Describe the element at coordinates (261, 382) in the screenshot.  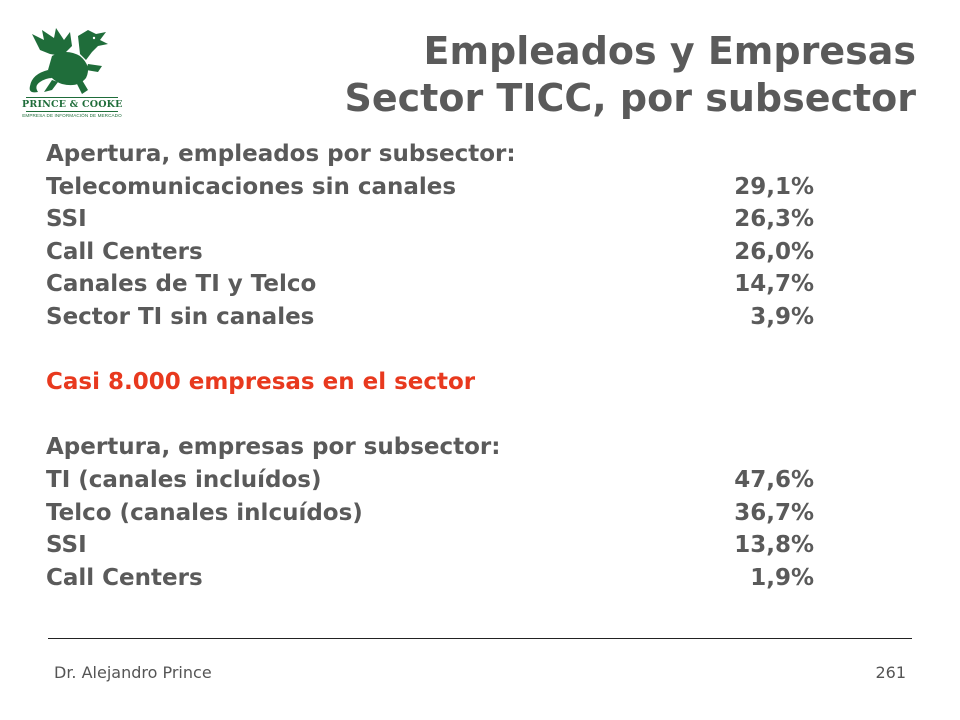
I see `highlight-text: Casi 8.000 empresas en el sector` at that location.